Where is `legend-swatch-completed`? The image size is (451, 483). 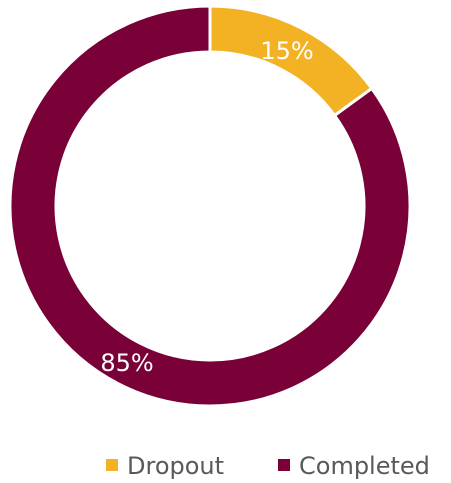 legend-swatch-completed is located at coordinates (284, 465).